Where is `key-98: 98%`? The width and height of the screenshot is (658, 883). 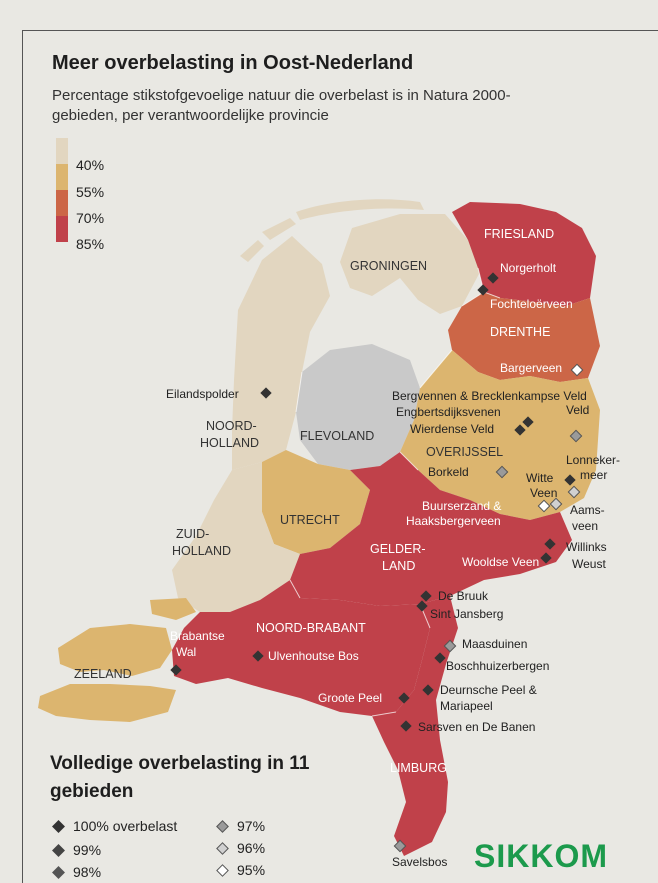 key-98: 98% is located at coordinates (77, 872).